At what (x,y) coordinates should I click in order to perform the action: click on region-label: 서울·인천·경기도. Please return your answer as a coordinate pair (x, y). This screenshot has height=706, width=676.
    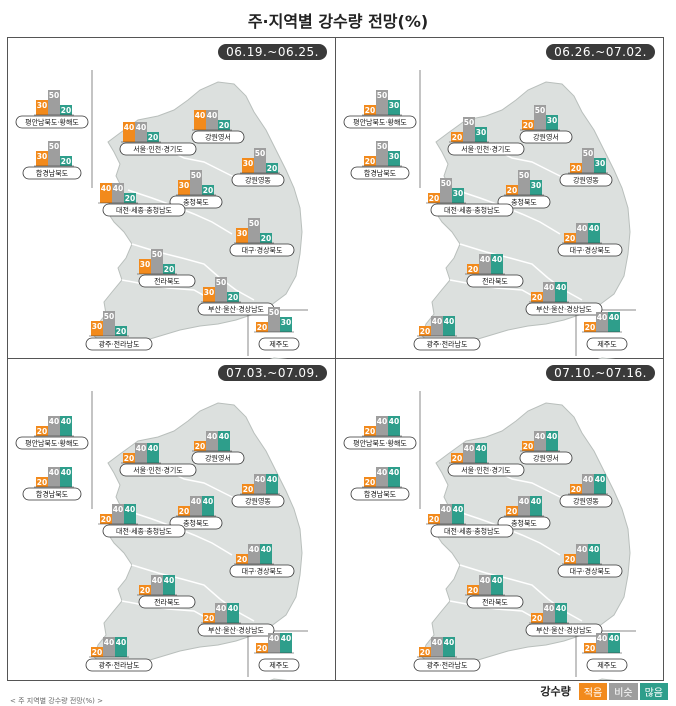
    Looking at the image, I should click on (486, 149).